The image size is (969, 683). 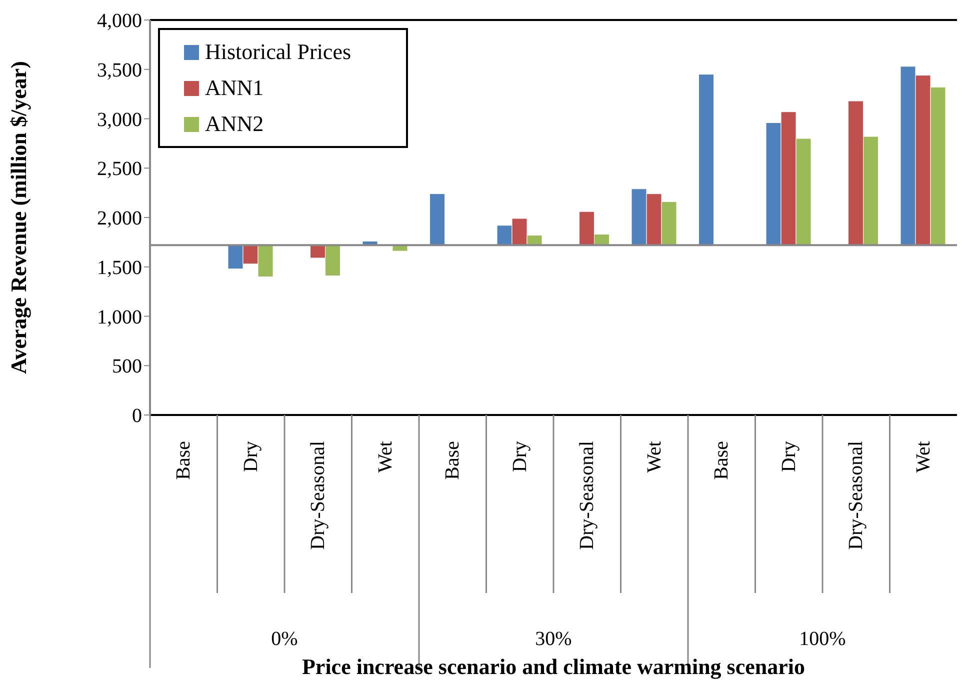 I want to click on y-axis-title: Average Revenue (million $/year), so click(x=18, y=217).